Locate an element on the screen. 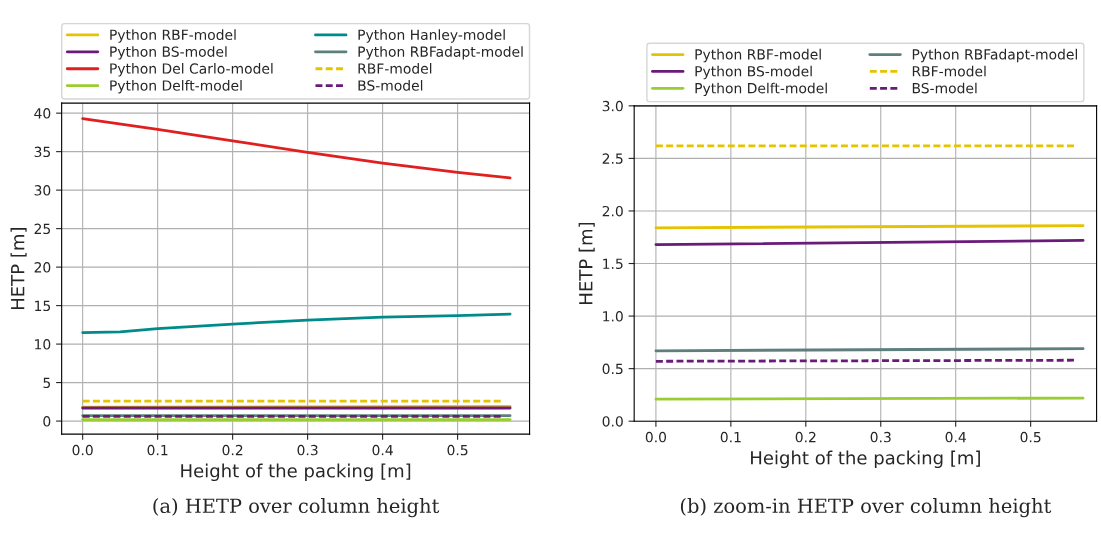 The height and width of the screenshot is (540, 1101). y-tick-label: 40 is located at coordinates (42, 113).